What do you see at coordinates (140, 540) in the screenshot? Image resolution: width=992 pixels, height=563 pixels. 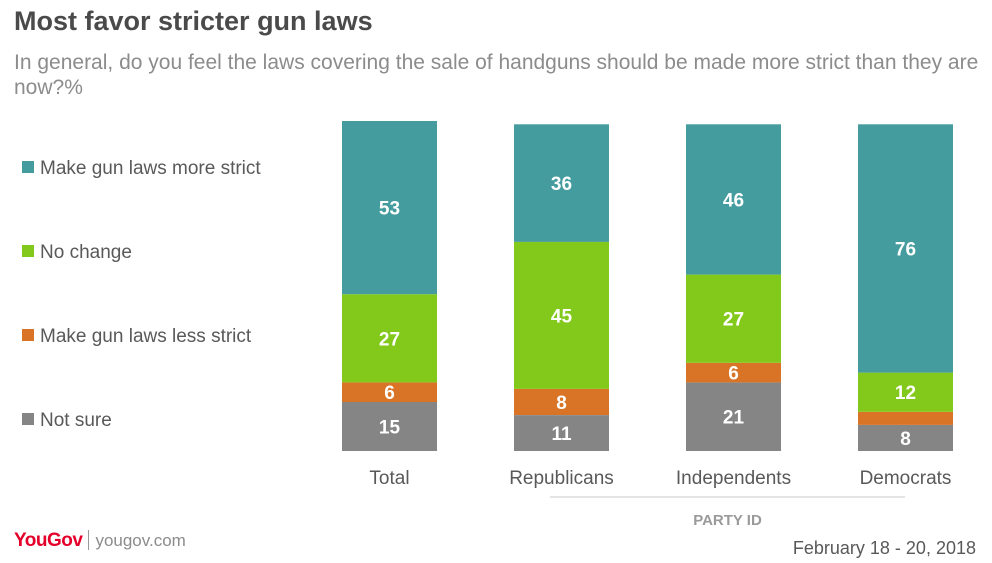 I see `footer-site-link: yougov.com` at bounding box center [140, 540].